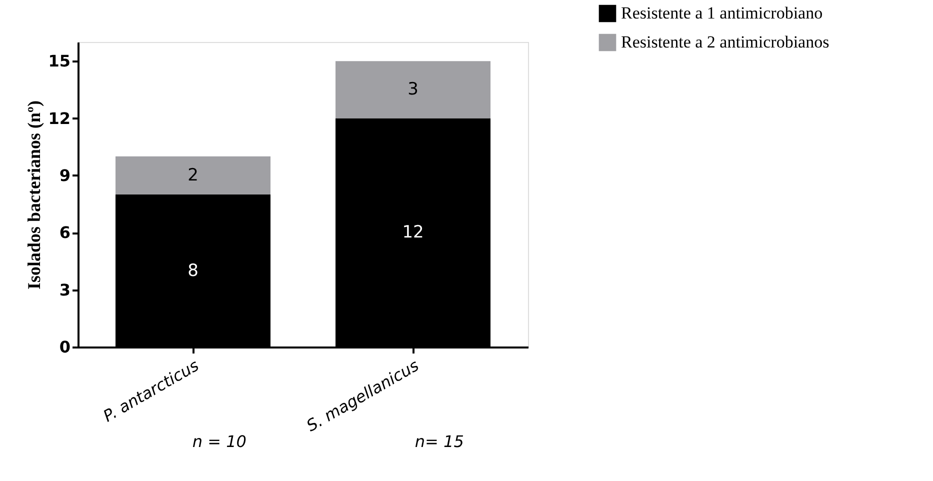 This screenshot has height=481, width=933. Describe the element at coordinates (64, 290) in the screenshot. I see `y-tick-label: 3` at that location.